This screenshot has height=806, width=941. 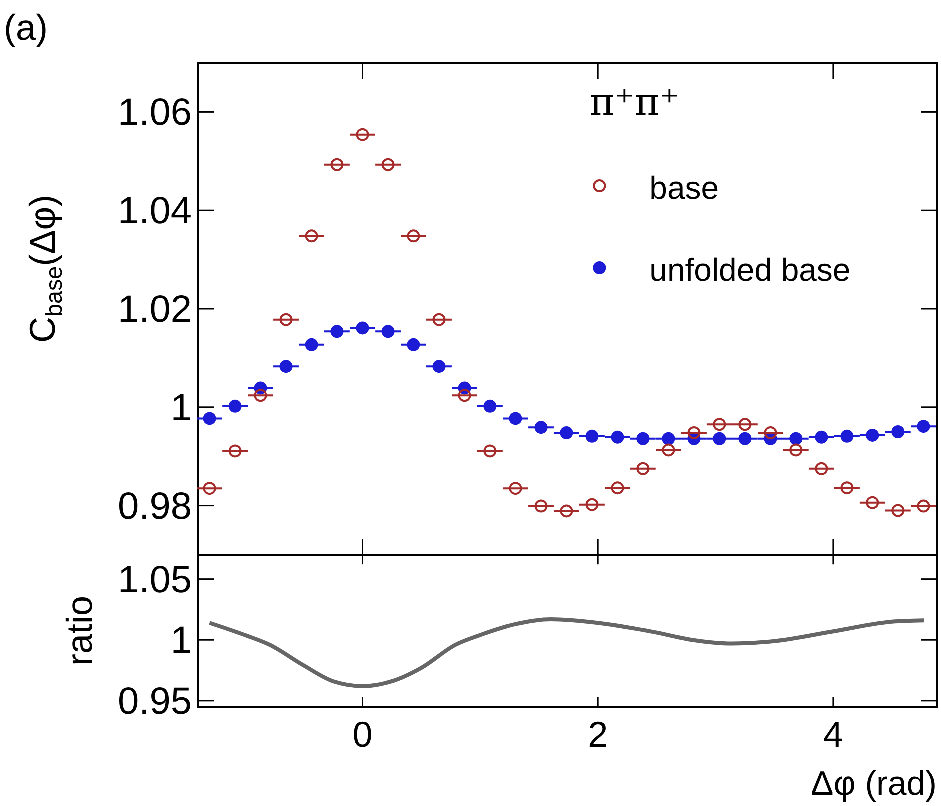 I want to click on y-axis-title: ratio, so click(x=79, y=631).